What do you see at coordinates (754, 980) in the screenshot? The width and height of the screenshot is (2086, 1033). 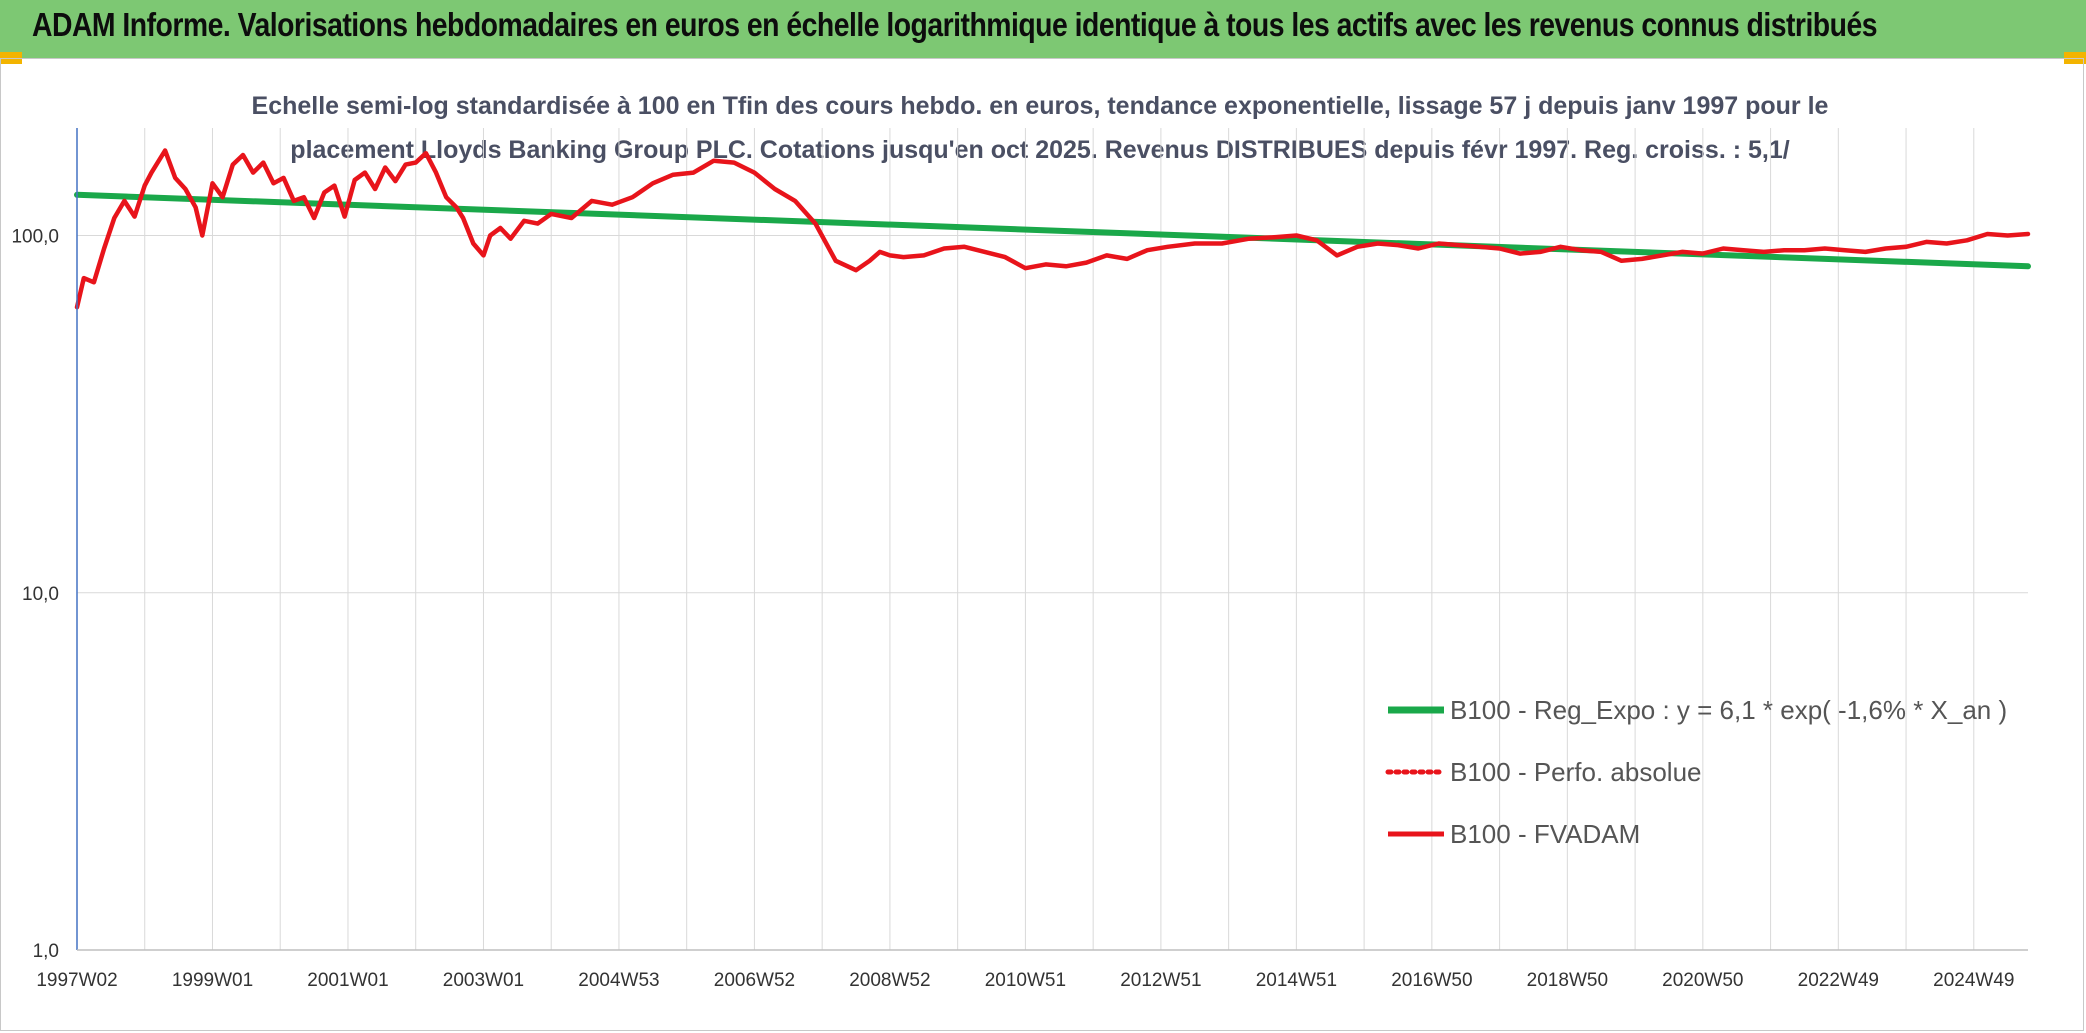 I see `x-tick-label: 2006W52` at bounding box center [754, 980].